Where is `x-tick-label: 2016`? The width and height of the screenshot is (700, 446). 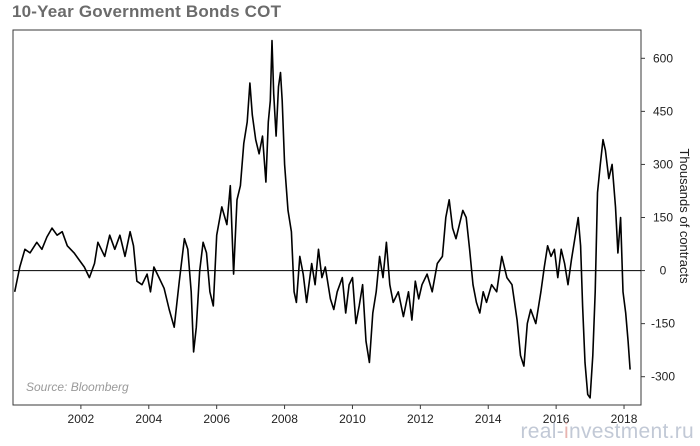
x-tick-label: 2016 is located at coordinates (556, 419).